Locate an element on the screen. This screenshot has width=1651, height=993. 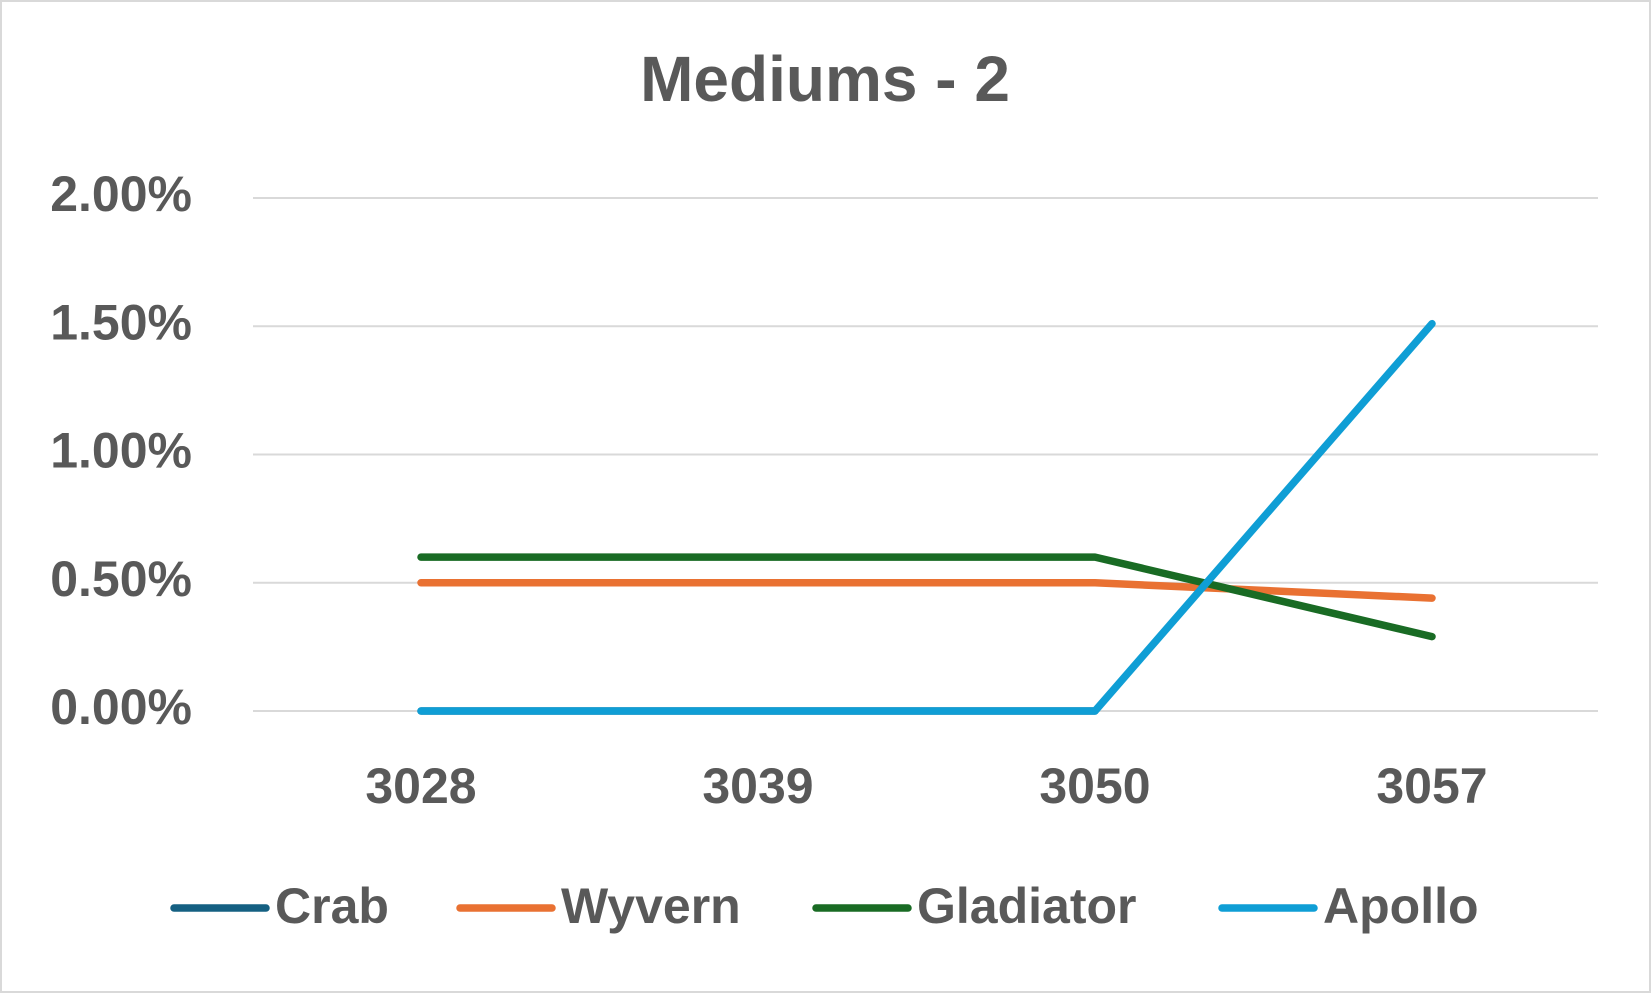
legend-label: Crab is located at coordinates (332, 906).